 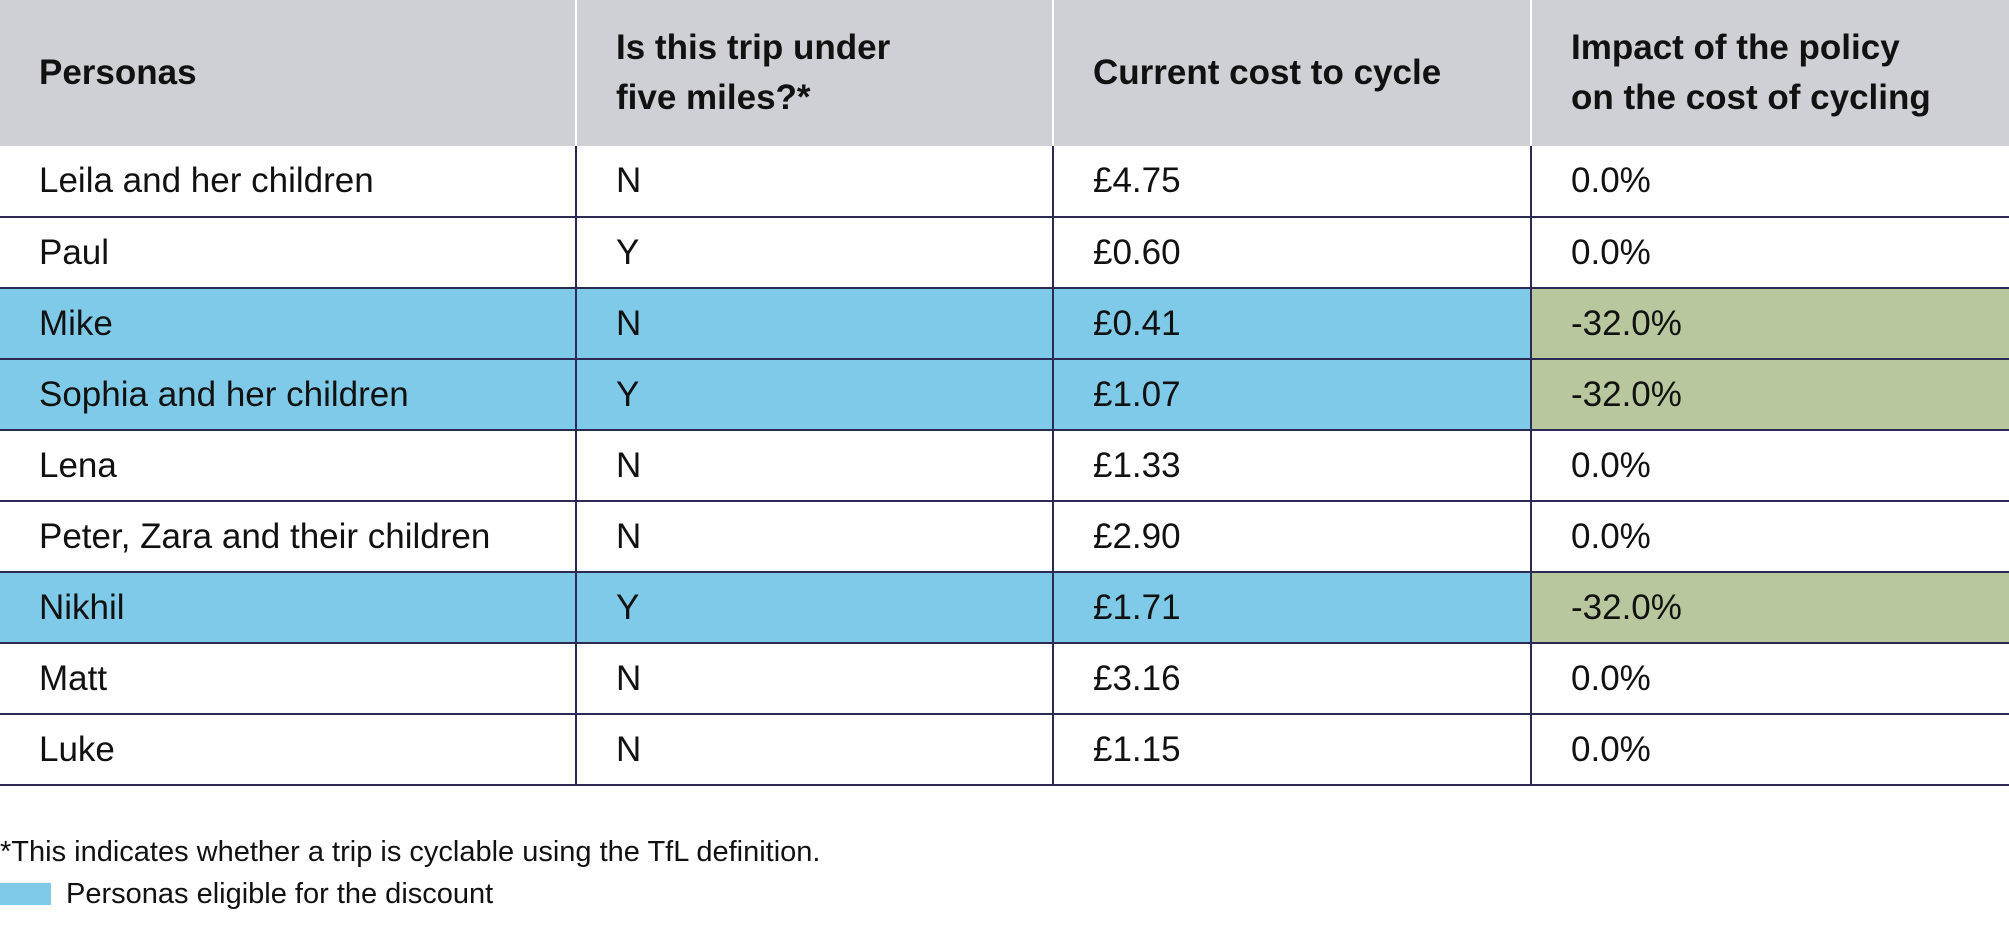 I want to click on cell-persona: Matt, so click(x=288, y=679).